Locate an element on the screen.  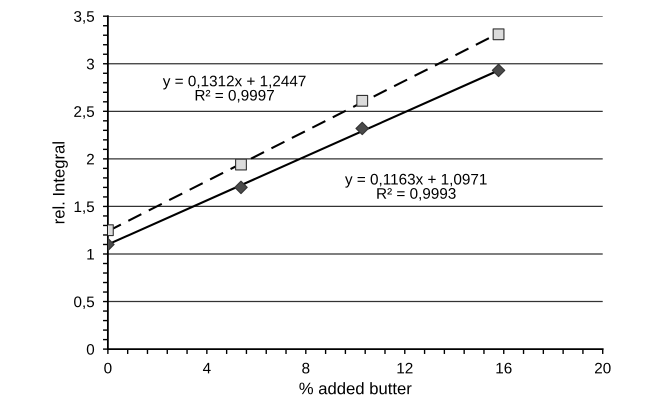
x-tick-label: 8 is located at coordinates (306, 368).